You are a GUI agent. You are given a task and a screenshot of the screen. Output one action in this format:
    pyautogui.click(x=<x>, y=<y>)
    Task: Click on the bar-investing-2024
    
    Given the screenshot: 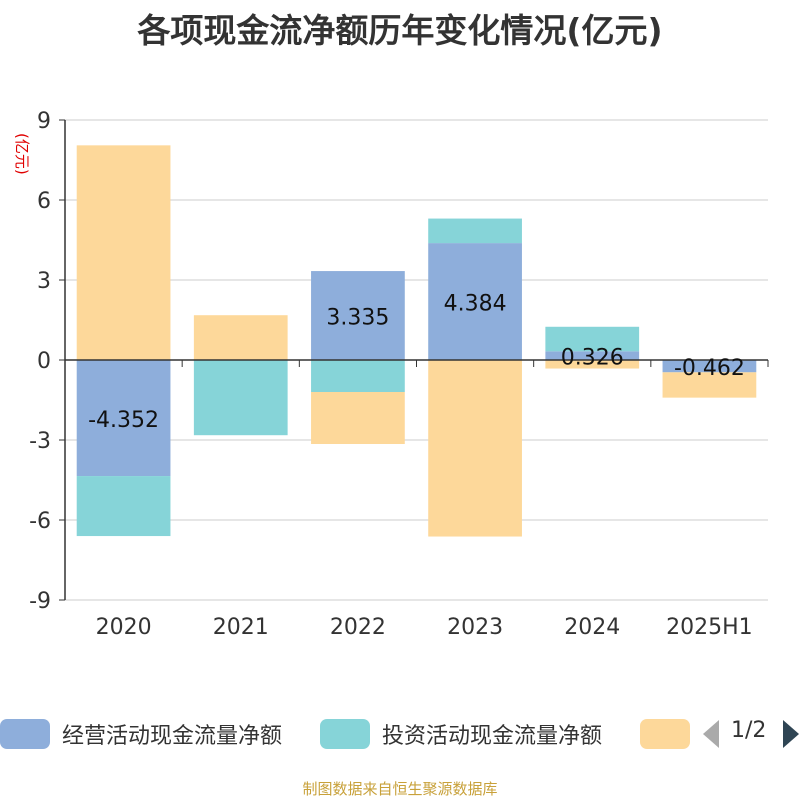 What is the action you would take?
    pyautogui.click(x=592, y=339)
    